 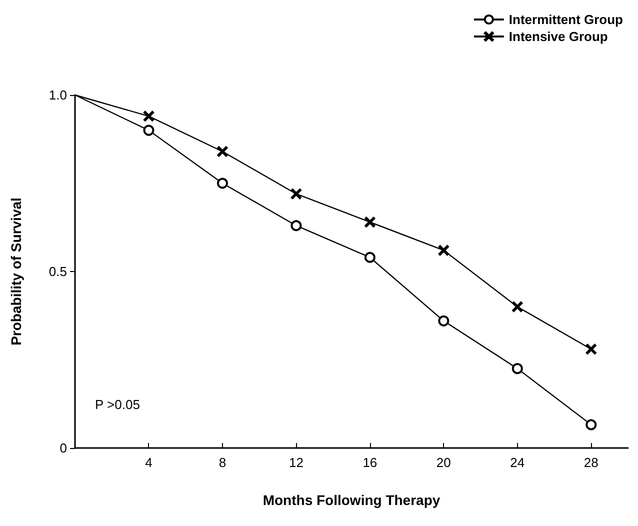 I want to click on y-tick-label: 1.0, so click(x=57, y=95).